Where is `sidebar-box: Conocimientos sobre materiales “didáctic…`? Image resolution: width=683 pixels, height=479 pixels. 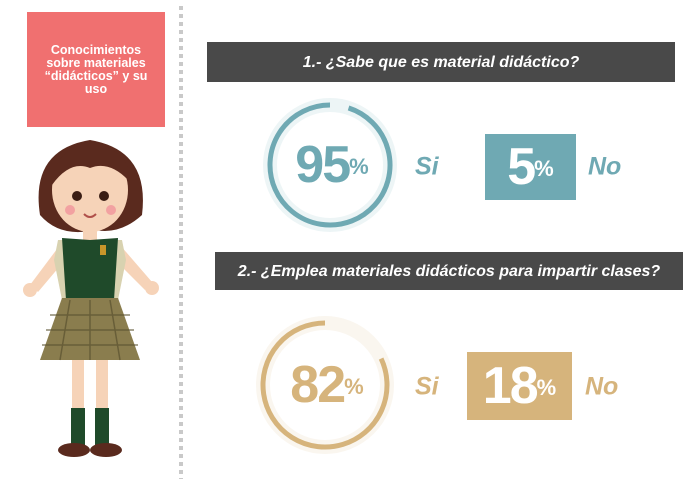
sidebar-box: Conocimientos sobre materiales “didáctic… is located at coordinates (96, 69).